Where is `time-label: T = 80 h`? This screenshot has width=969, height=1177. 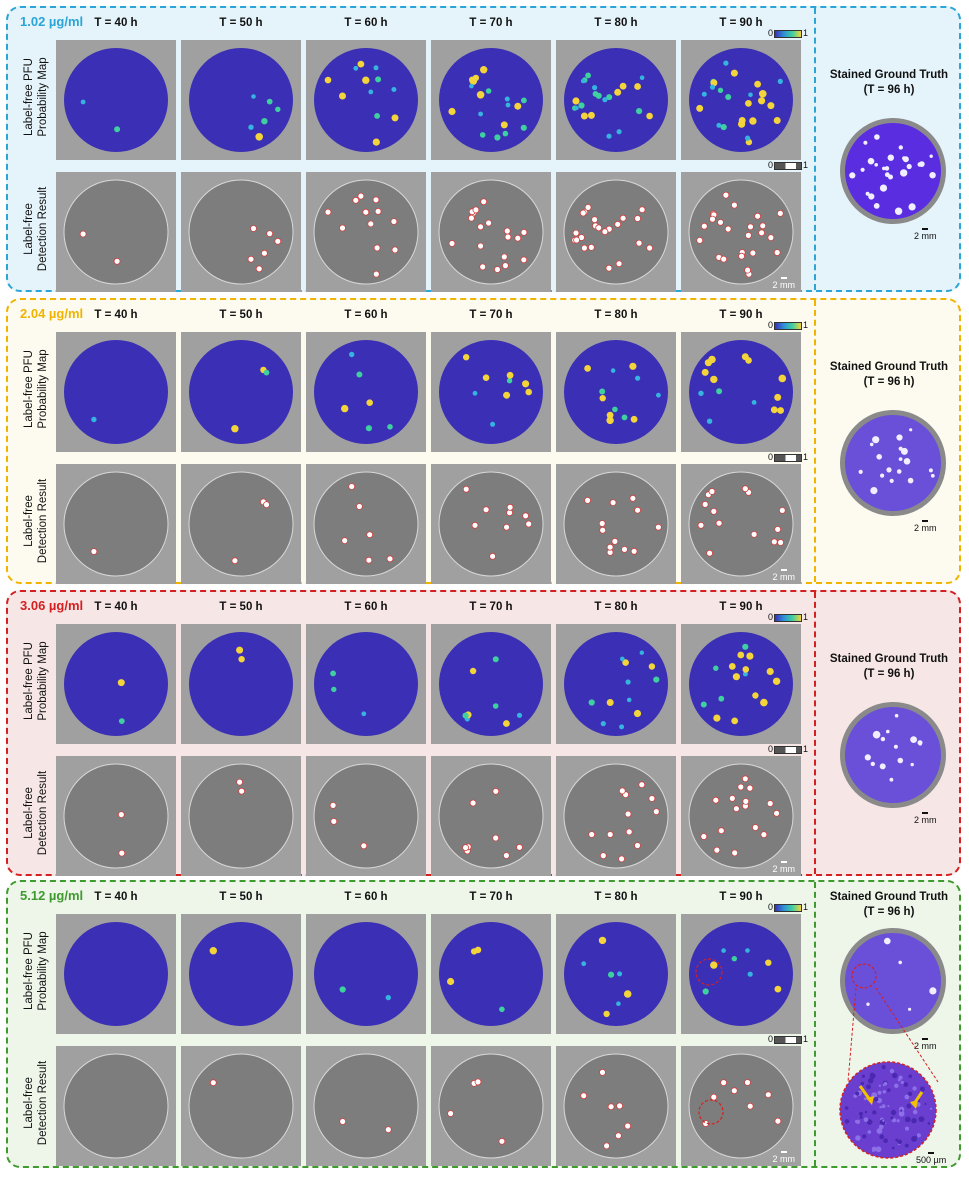 time-label: T = 80 h is located at coordinates (616, 315).